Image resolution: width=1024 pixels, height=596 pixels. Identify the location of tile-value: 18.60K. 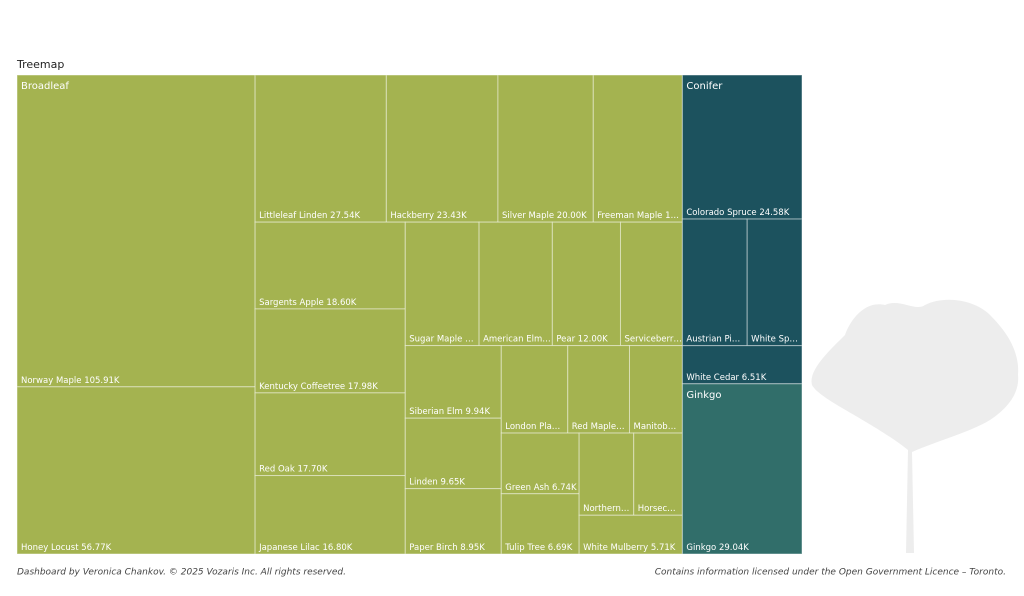
(341, 302).